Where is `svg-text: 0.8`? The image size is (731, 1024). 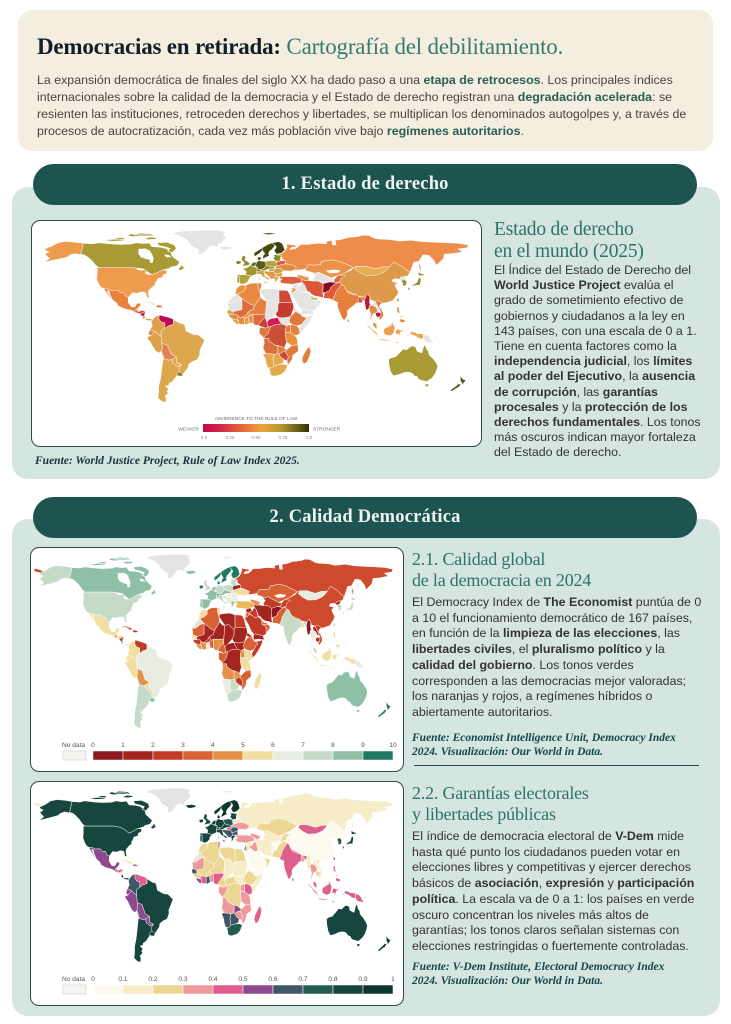
svg-text: 0.8 is located at coordinates (332, 979).